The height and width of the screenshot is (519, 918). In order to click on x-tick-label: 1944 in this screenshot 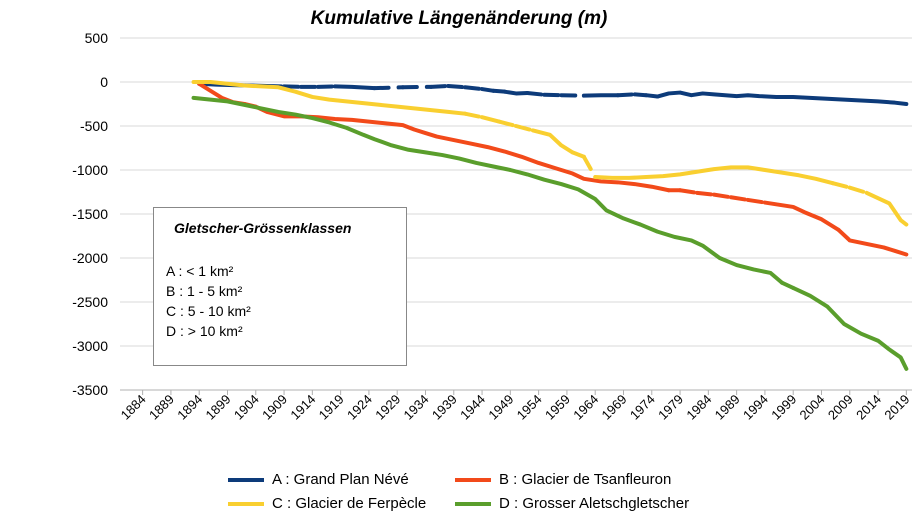, I will do `click(472, 407)`.